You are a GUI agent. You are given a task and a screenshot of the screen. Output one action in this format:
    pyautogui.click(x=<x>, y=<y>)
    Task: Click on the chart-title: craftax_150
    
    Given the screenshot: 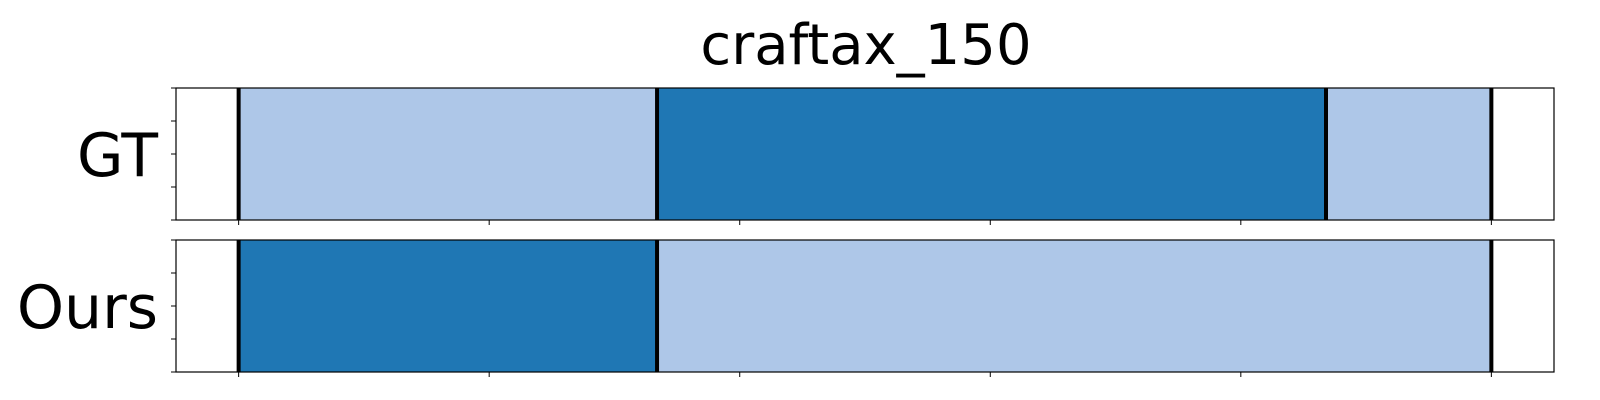 What is the action you would take?
    pyautogui.click(x=865, y=45)
    